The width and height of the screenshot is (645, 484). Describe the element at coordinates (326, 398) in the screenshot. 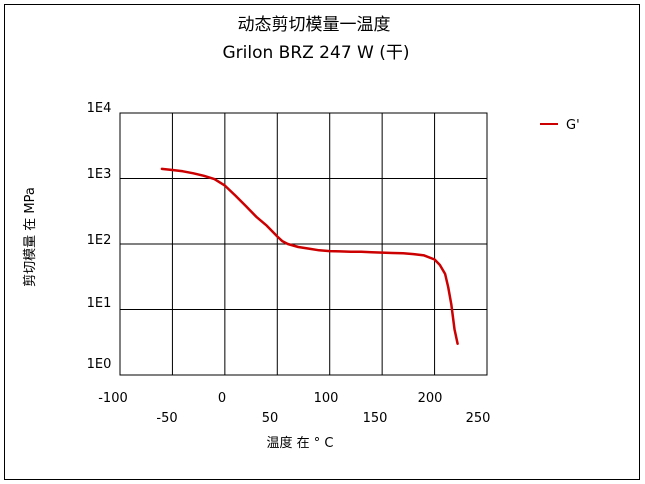

I see `x-tick-label: 100` at that location.